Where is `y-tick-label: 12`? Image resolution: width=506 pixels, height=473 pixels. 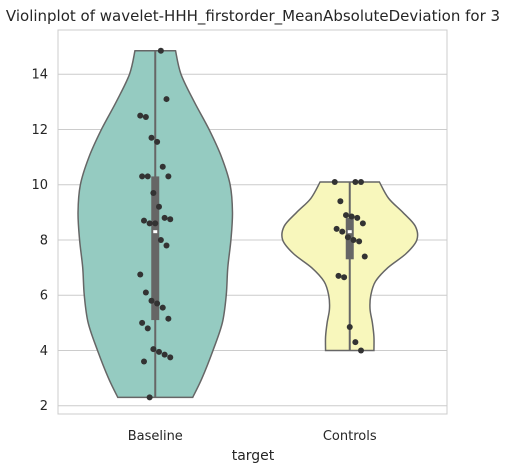 y-tick-label: 12 is located at coordinates (39, 130).